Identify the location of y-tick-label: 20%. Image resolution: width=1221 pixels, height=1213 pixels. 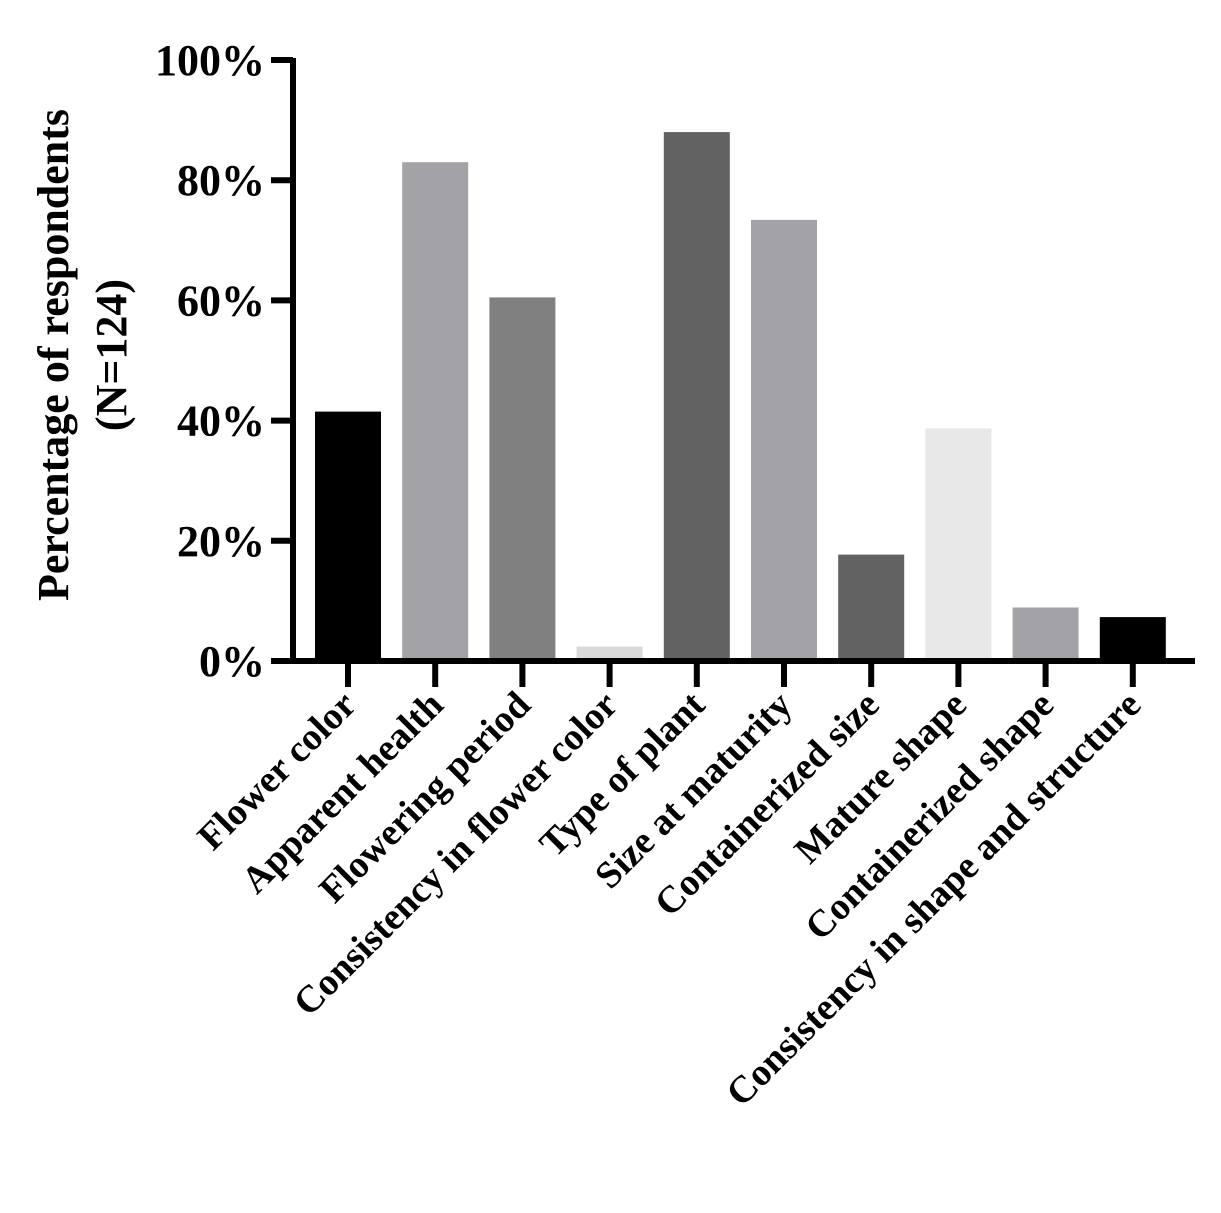
(221, 541).